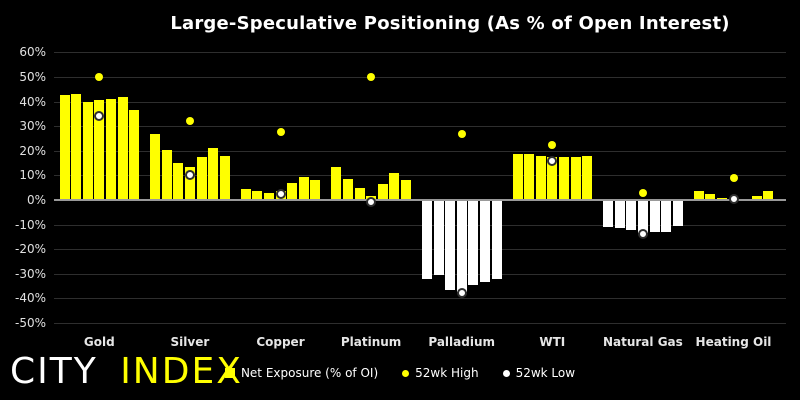  I want to click on y-axis-tick-label: 30%, so click(32, 126).